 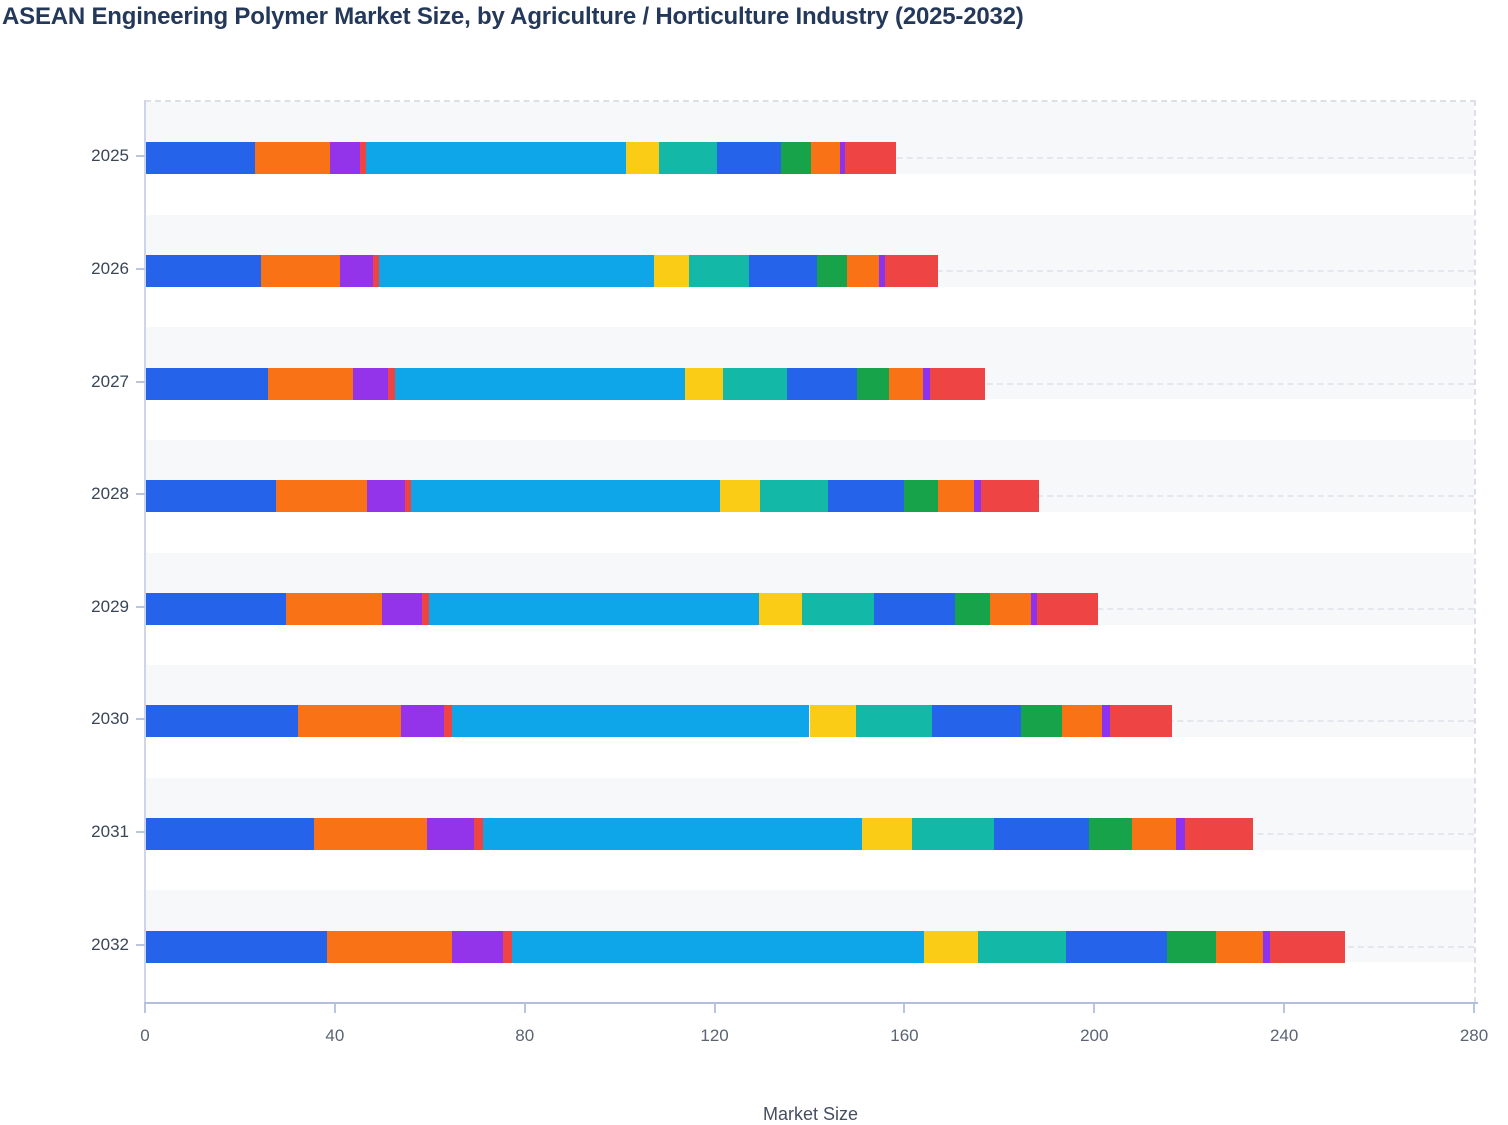 What do you see at coordinates (525, 1035) in the screenshot?
I see `x-tick-label: 80` at bounding box center [525, 1035].